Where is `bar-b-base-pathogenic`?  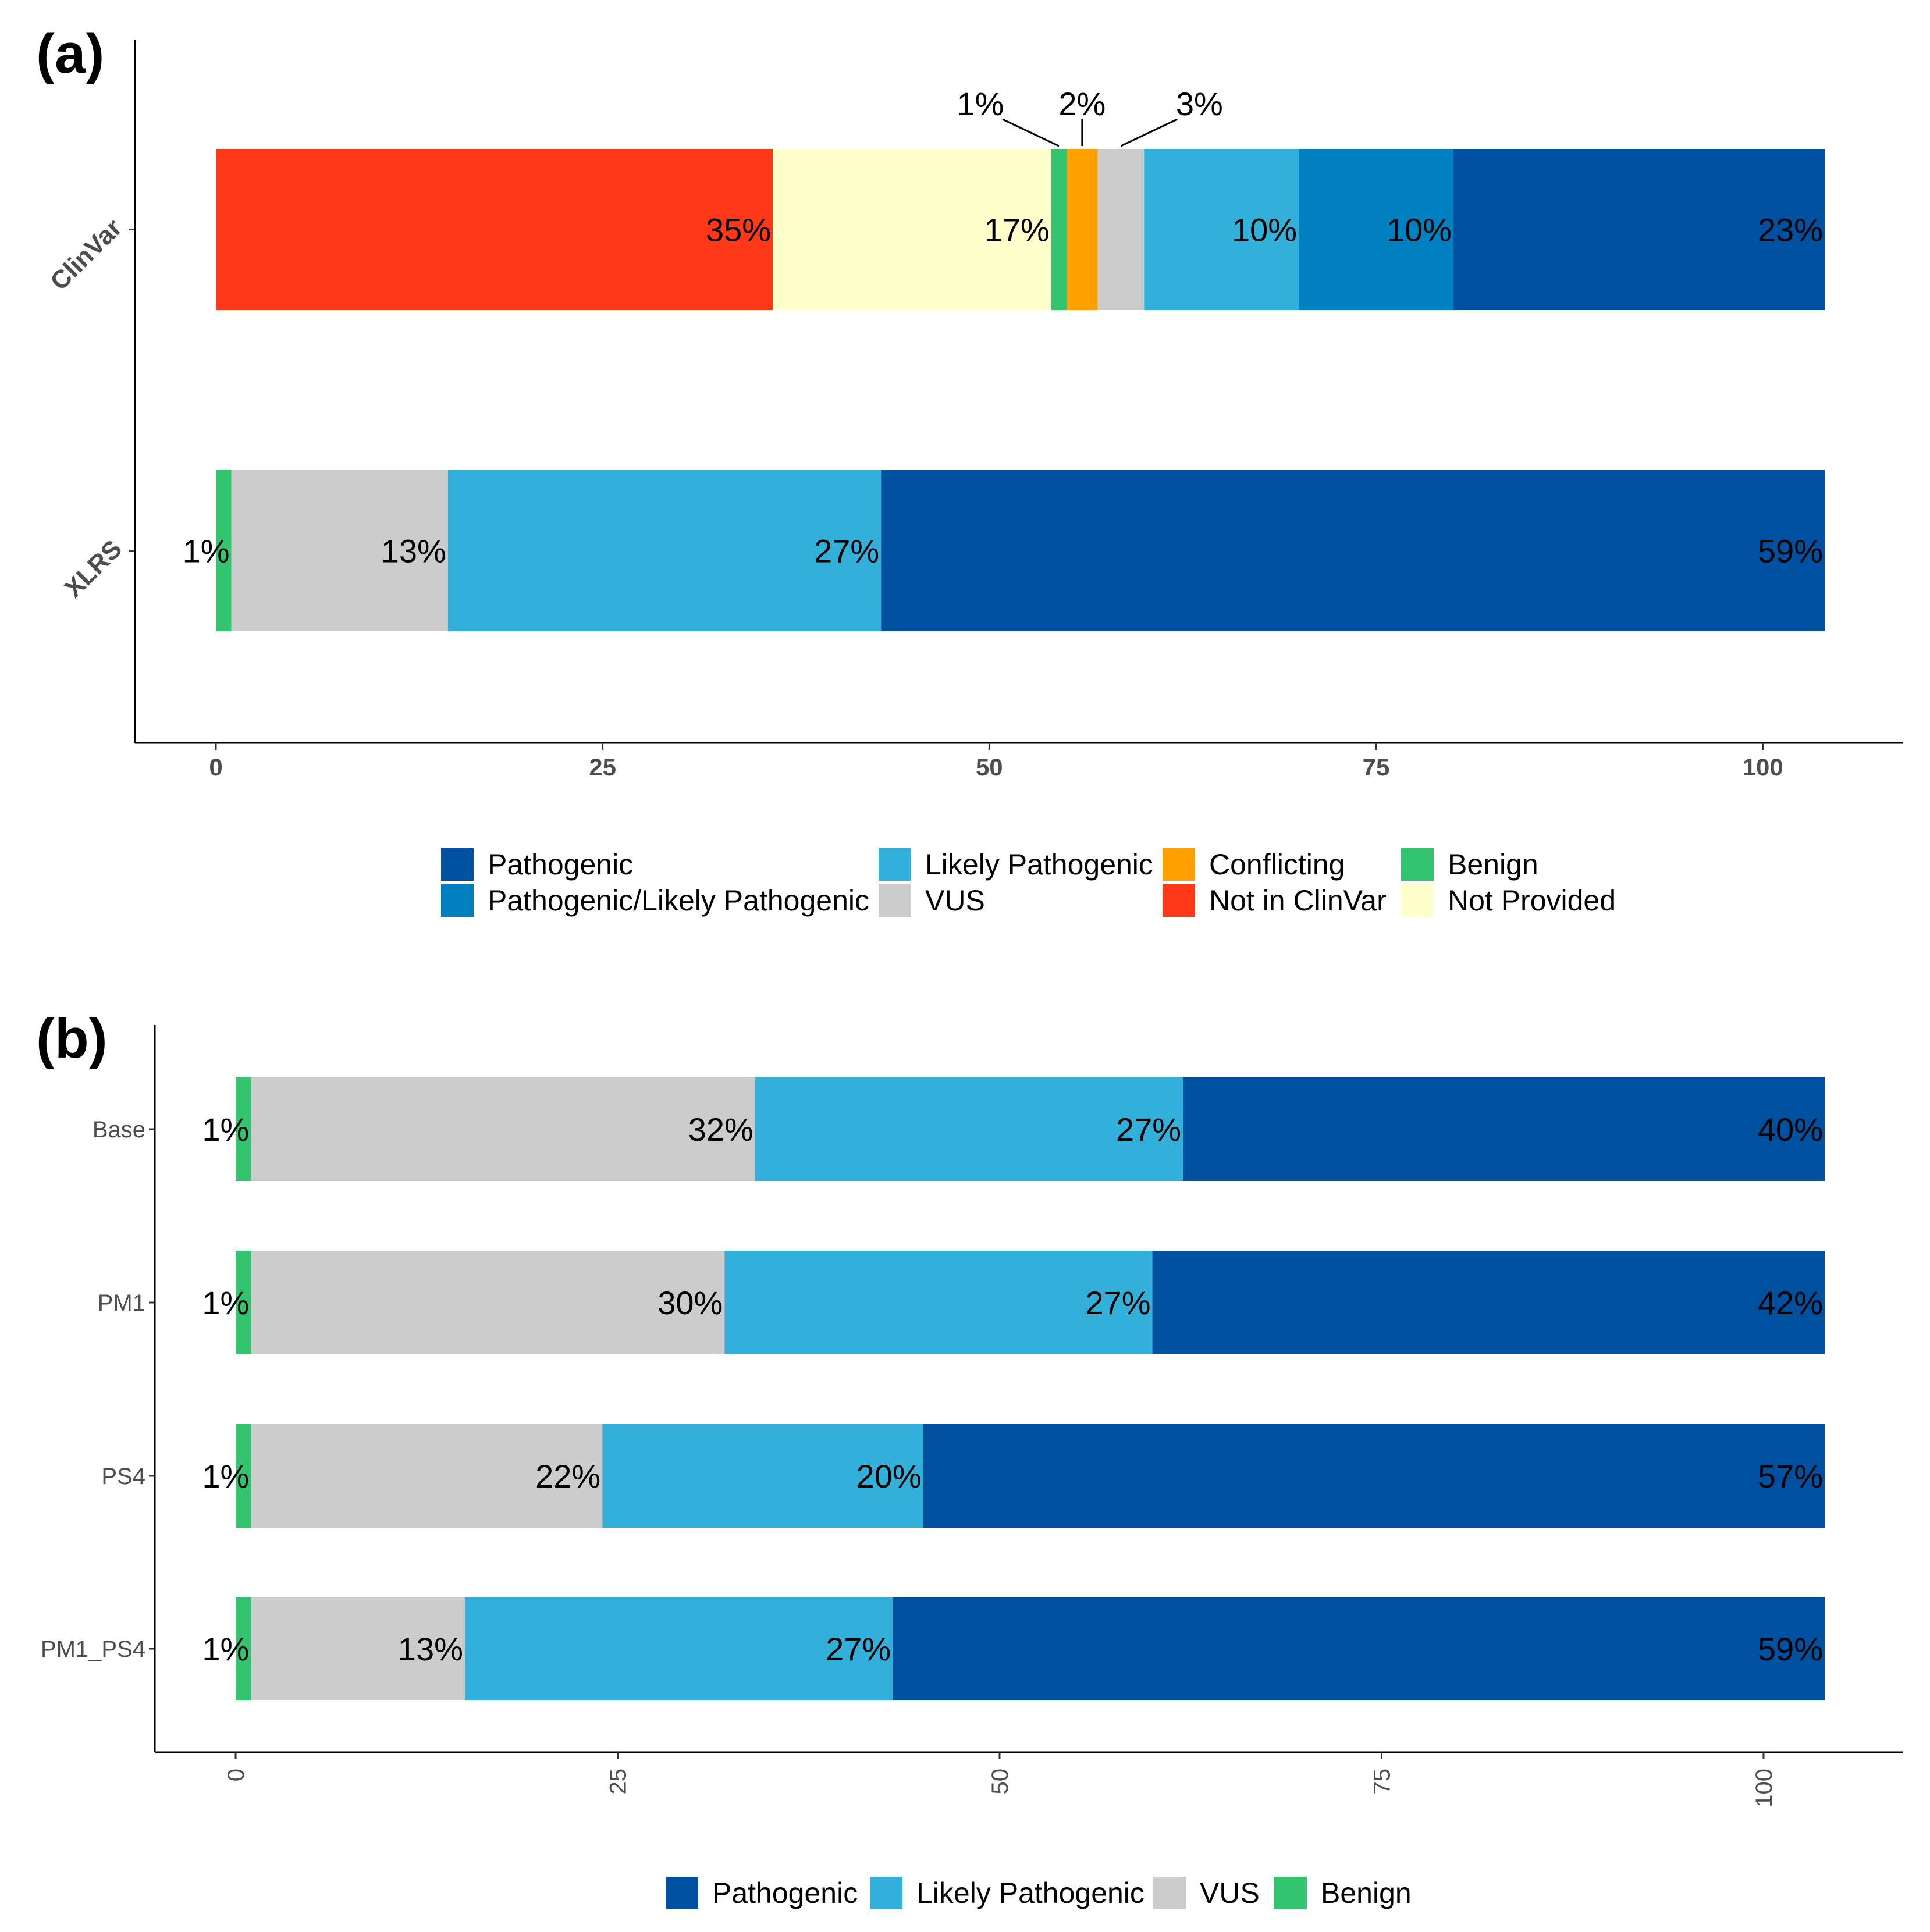
bar-b-base-pathogenic is located at coordinates (1504, 1129).